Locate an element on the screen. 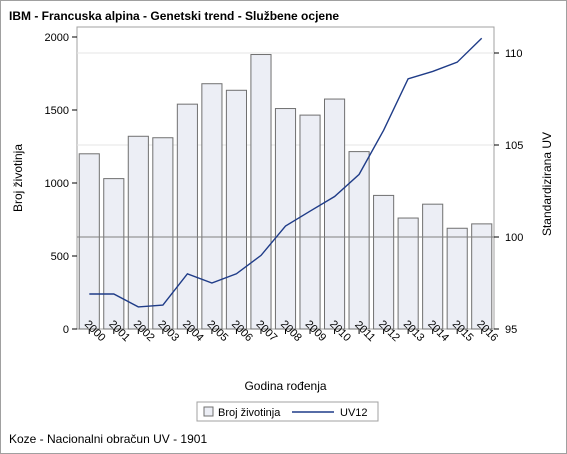 The width and height of the screenshot is (567, 454). y-axis-label-left: Broj životinja is located at coordinates (18, 178).